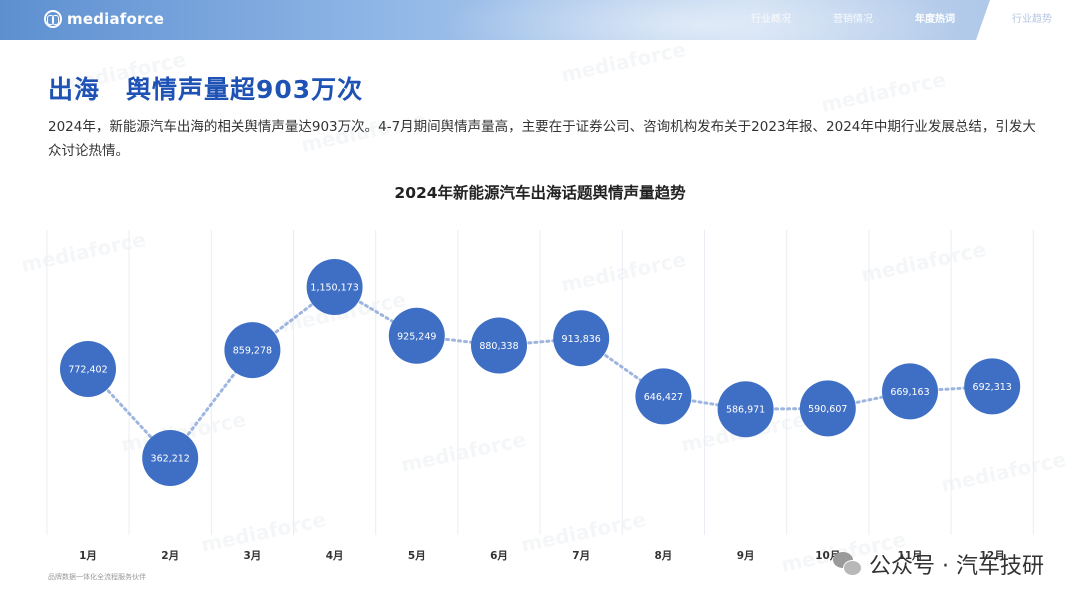  Describe the element at coordinates (417, 556) in the screenshot. I see `x-tick-label: 5月` at that location.